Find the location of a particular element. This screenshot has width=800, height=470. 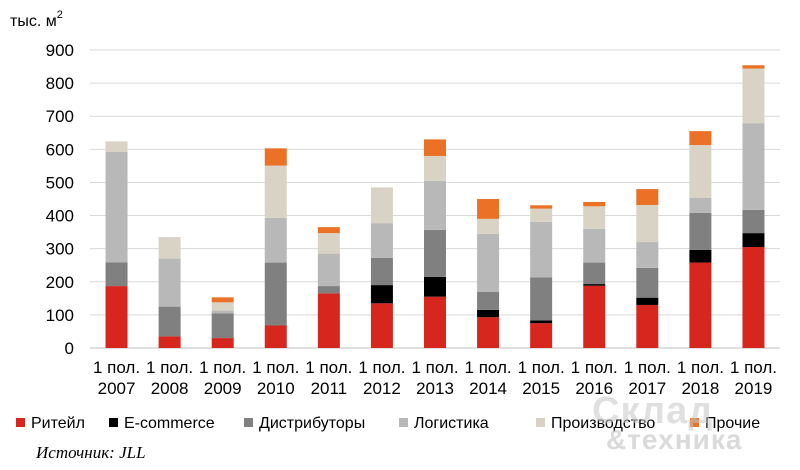

x-tick-label: 1 пол. 2017 is located at coordinates (647, 378).